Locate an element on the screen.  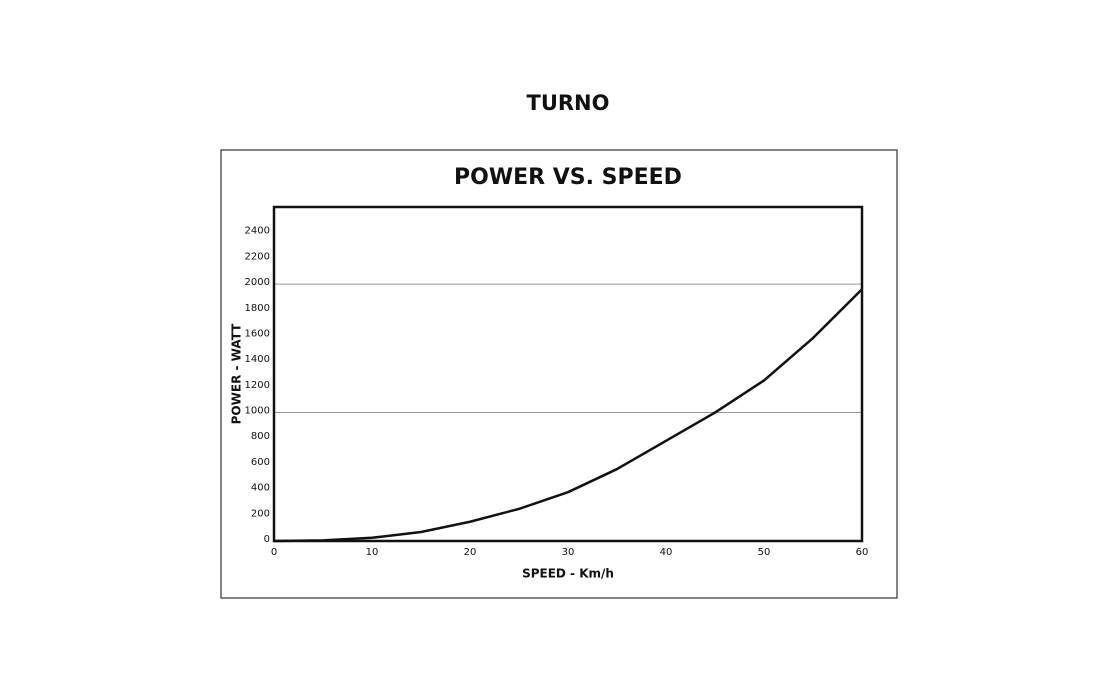
y-tick-label: 1200 is located at coordinates (257, 385).